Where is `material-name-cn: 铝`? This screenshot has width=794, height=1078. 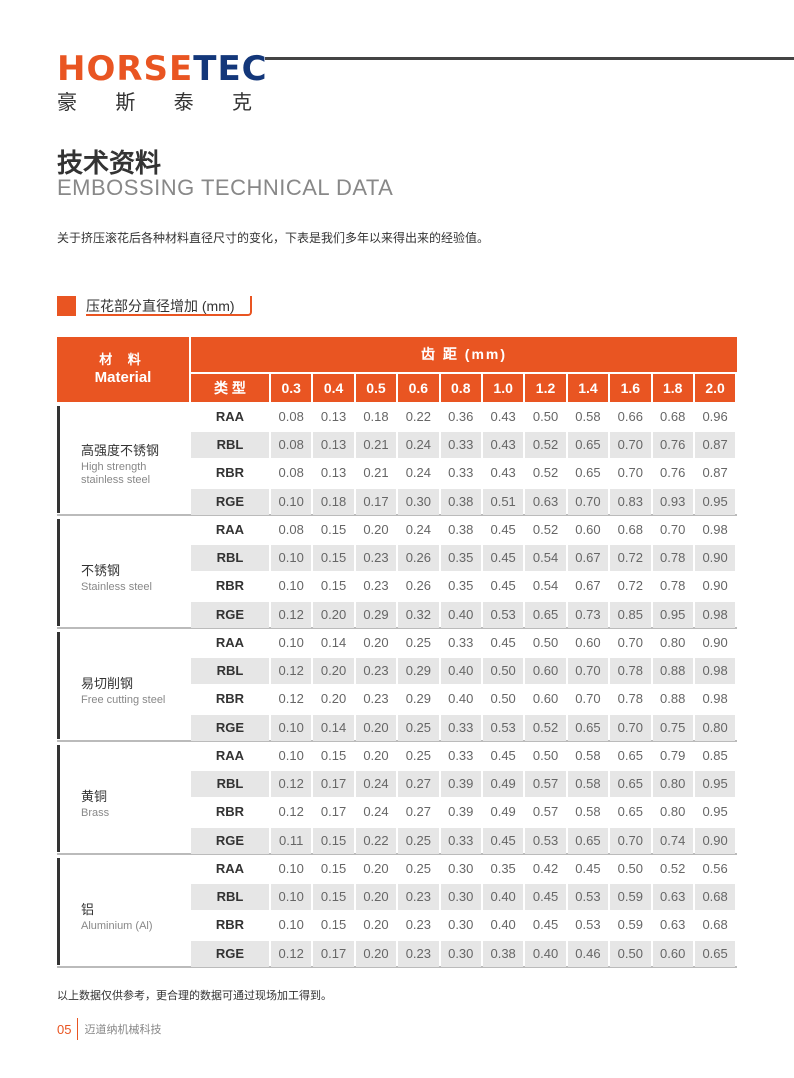
material-name-cn: 铝 is located at coordinates (88, 909).